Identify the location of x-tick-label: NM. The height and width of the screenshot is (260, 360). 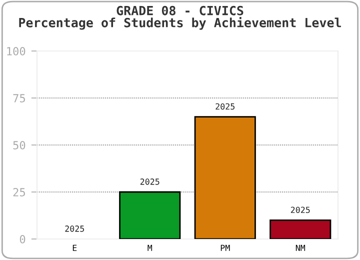
(301, 247).